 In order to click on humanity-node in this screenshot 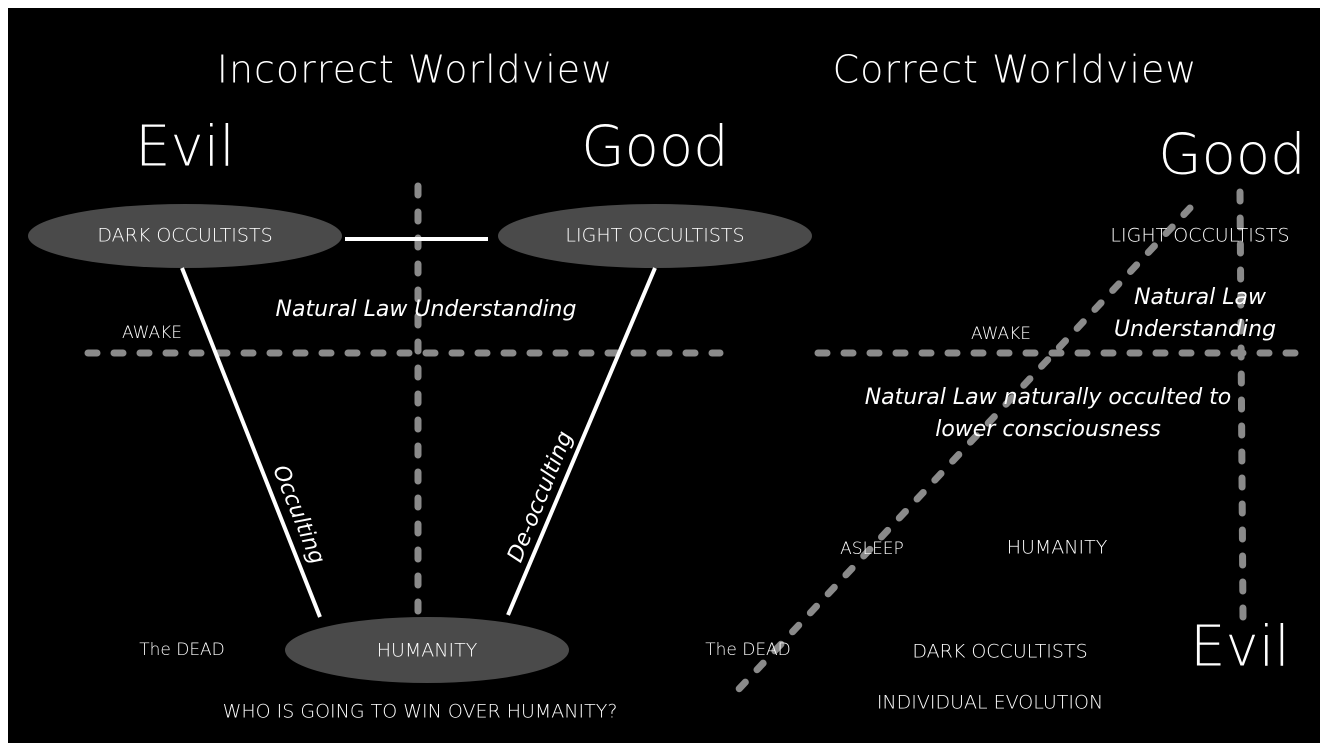, I will do `click(427, 650)`.